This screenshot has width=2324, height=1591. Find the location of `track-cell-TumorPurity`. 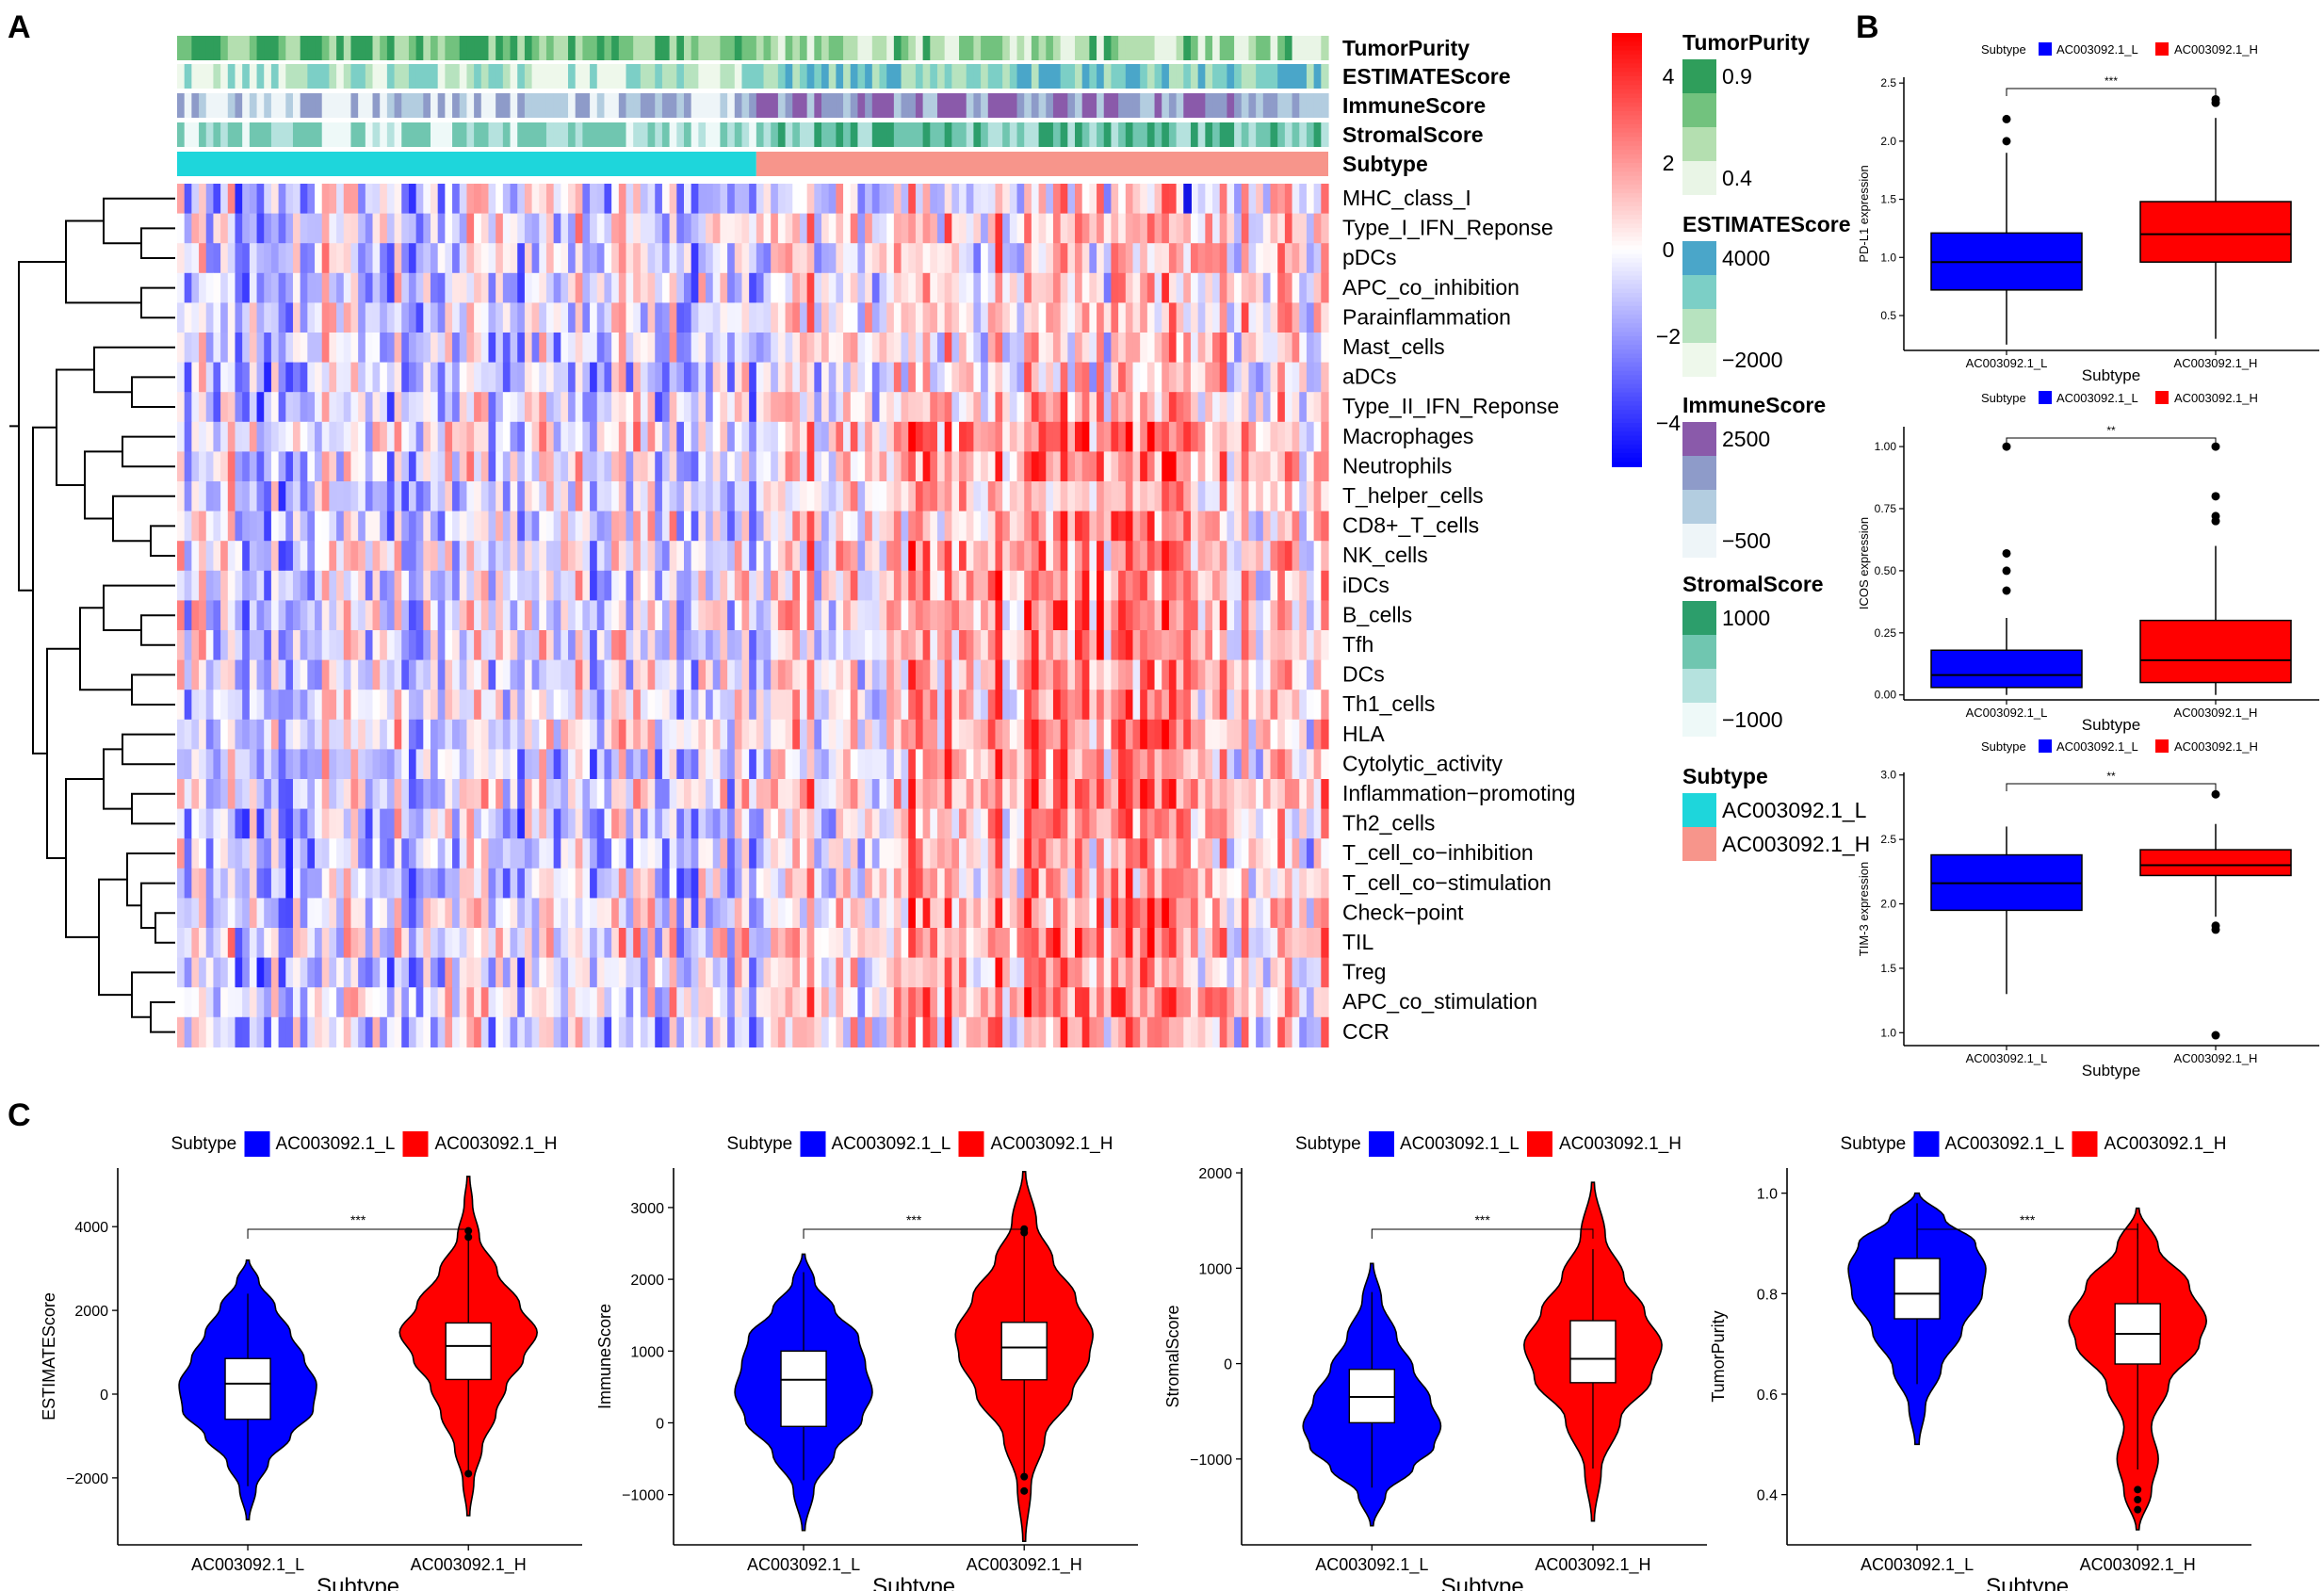

track-cell-TumorPurity is located at coordinates (195, 48).